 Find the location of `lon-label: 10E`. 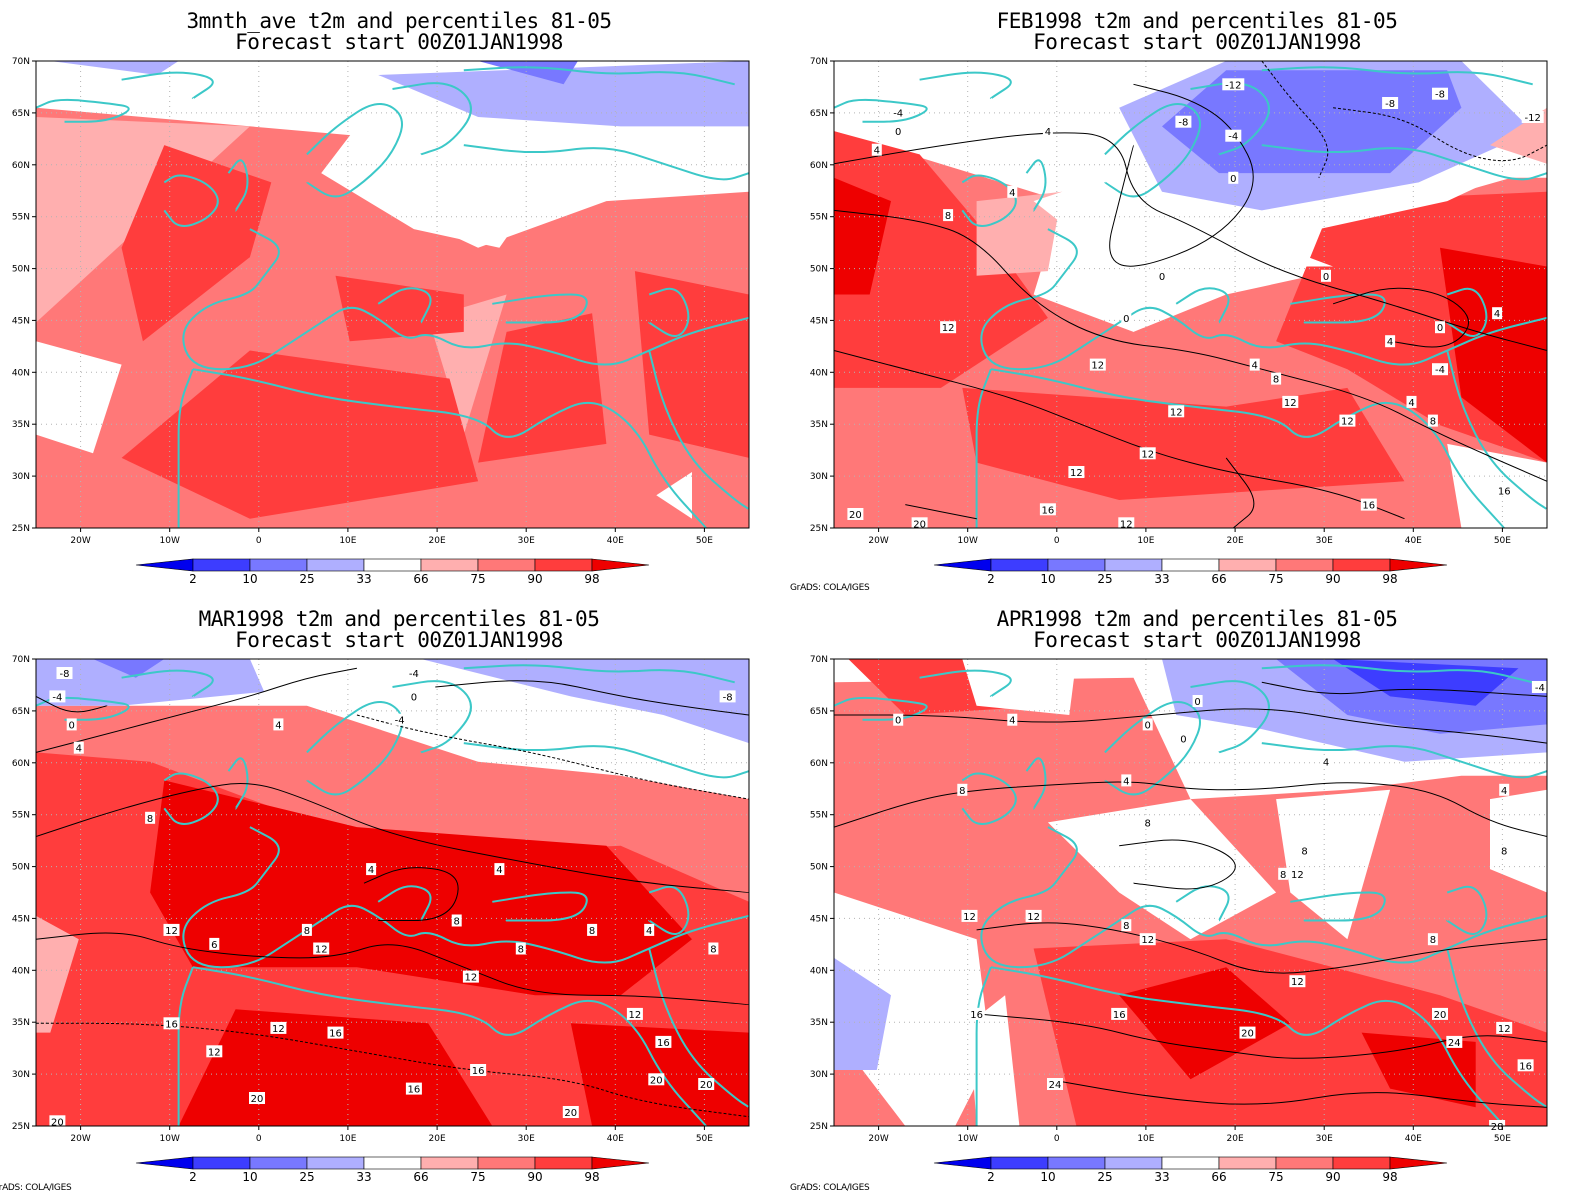

lon-label: 10E is located at coordinates (1145, 541).